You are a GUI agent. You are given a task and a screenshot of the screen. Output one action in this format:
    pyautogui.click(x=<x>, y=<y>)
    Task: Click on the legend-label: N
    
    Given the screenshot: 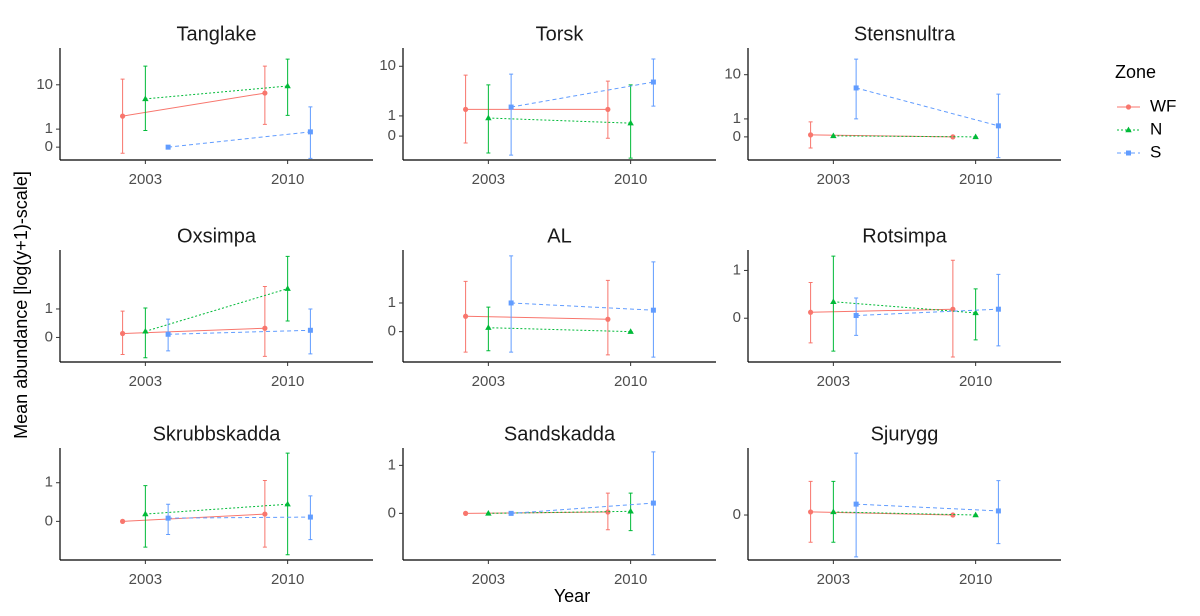 What is the action you would take?
    pyautogui.click(x=1156, y=128)
    